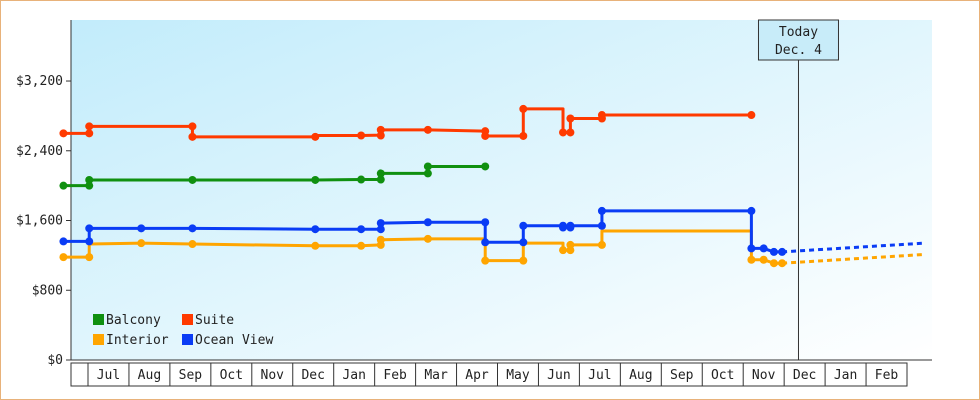  What do you see at coordinates (187, 339) in the screenshot?
I see `legend-swatch-ocean-view` at bounding box center [187, 339].